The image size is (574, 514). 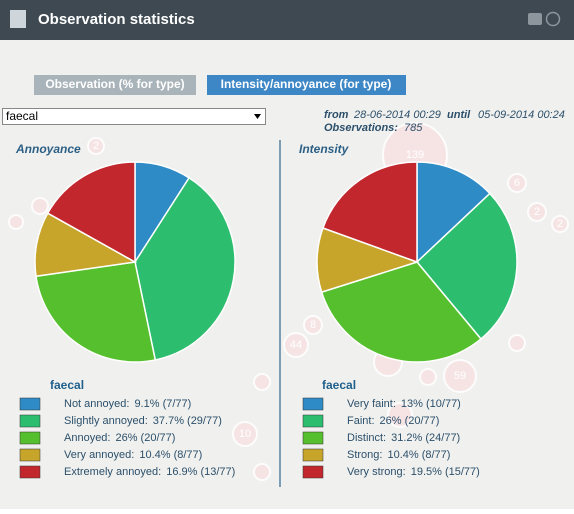 What do you see at coordinates (96, 404) in the screenshot?
I see `legend-category: Not annoyed:` at bounding box center [96, 404].